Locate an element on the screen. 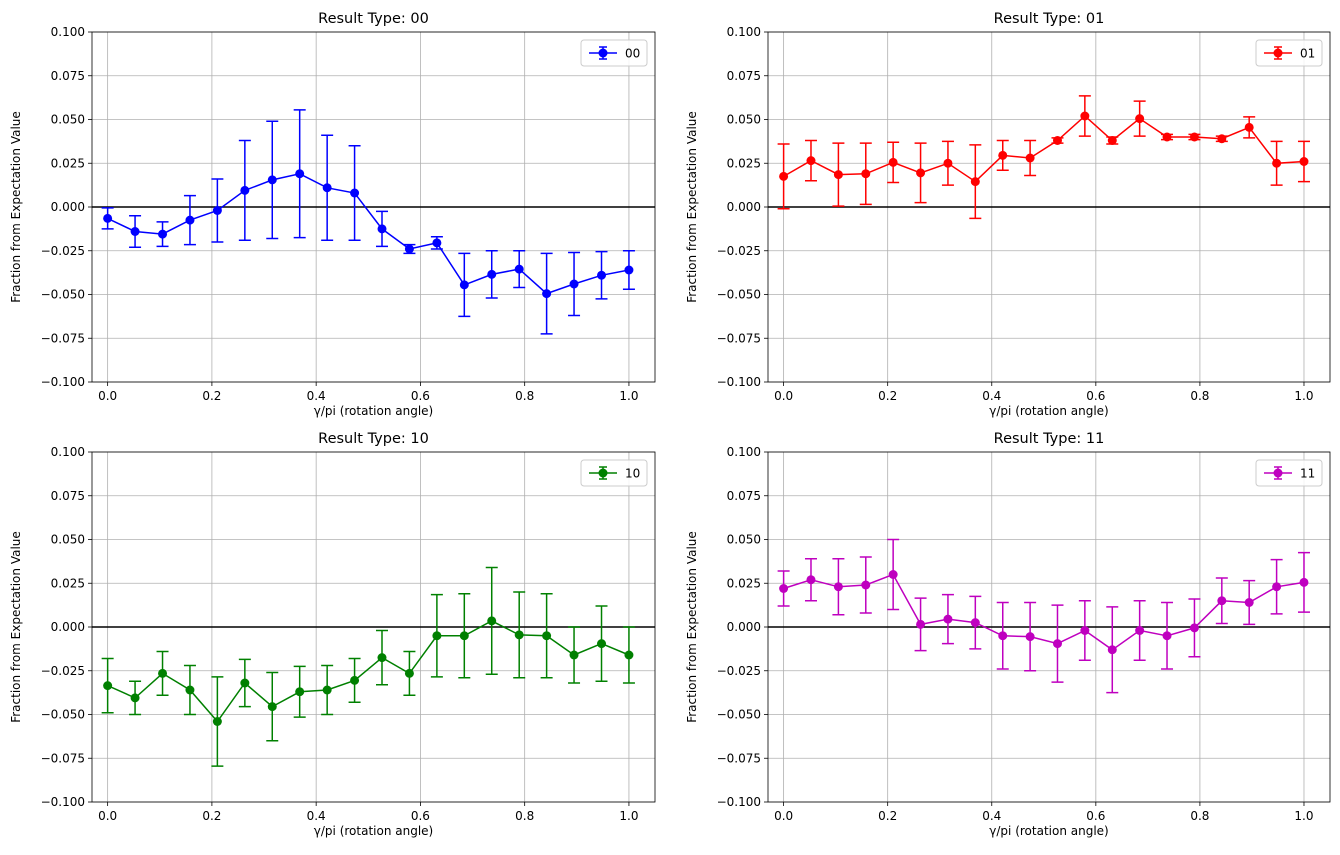 This screenshot has height=855, width=1340. y-tick-label: 0.100 is located at coordinates (744, 452).